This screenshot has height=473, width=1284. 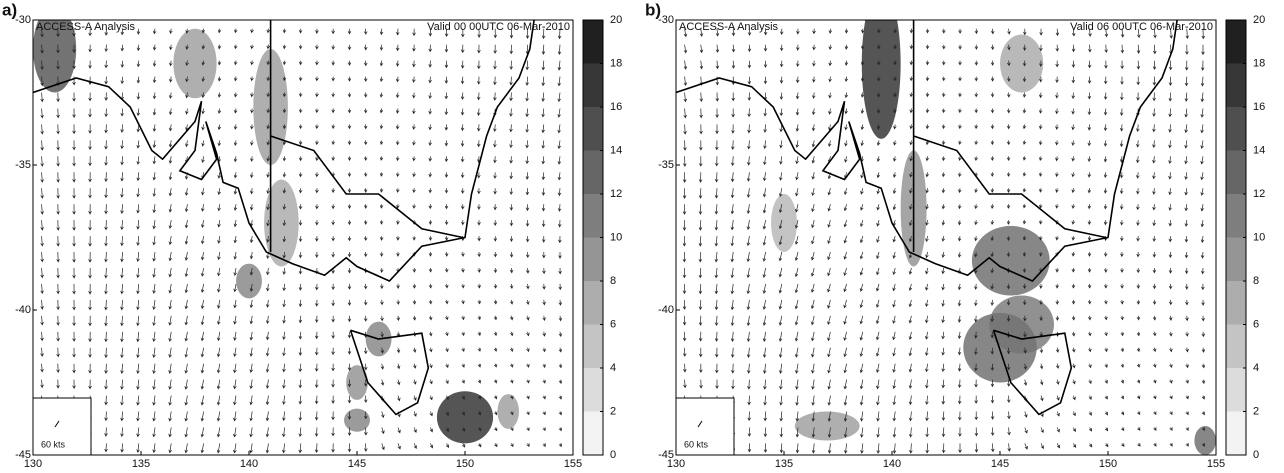 What do you see at coordinates (9, 9) in the screenshot?
I see `panel-label: a)` at bounding box center [9, 9].